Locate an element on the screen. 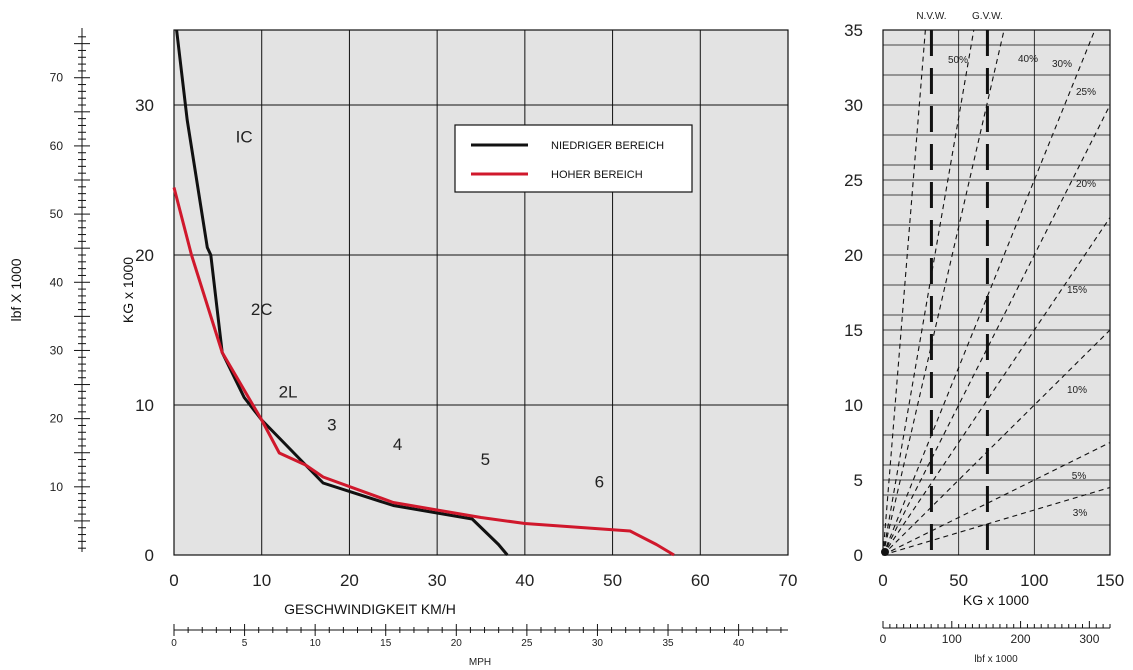 This screenshot has height=670, width=1133. secondary-y-axis-title: lbf X 1000 is located at coordinates (16, 289).